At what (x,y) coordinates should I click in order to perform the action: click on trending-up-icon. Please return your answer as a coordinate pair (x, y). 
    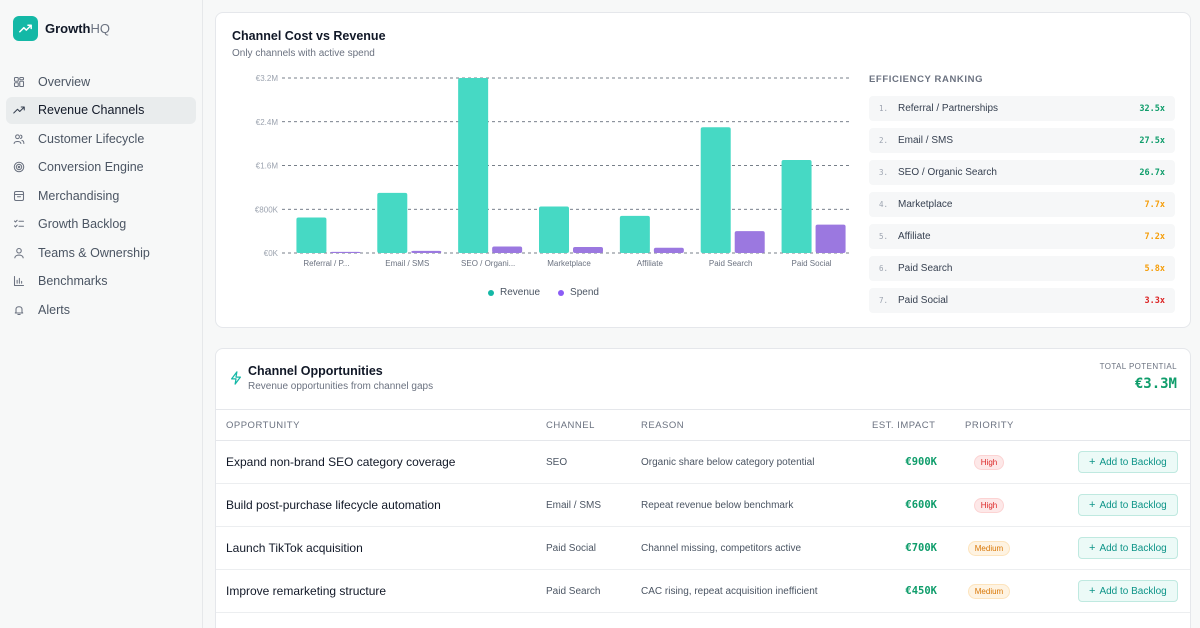
    Looking at the image, I should click on (25, 28).